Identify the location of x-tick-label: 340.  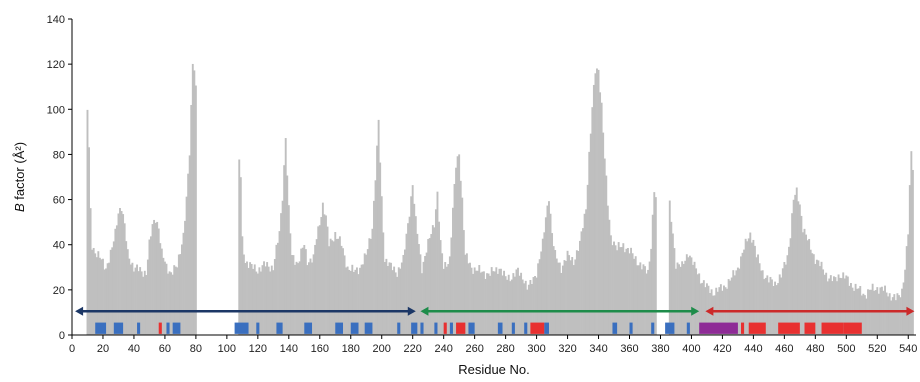
(598, 349).